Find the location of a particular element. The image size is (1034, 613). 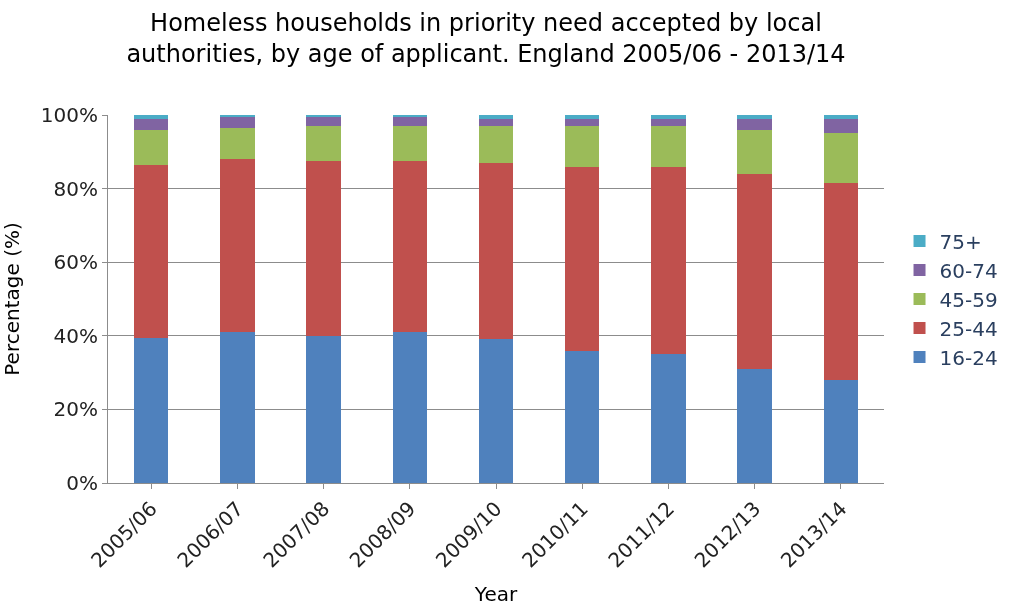

y-tick-label: 80% is located at coordinates (75, 188).